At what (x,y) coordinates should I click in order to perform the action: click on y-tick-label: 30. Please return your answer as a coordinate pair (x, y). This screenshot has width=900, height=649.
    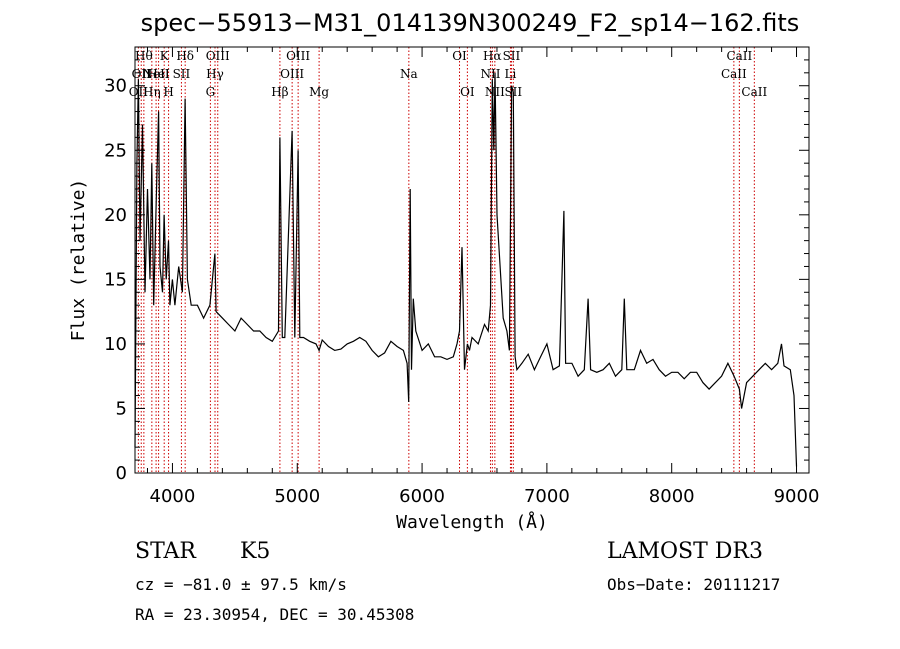
    Looking at the image, I should click on (115, 86).